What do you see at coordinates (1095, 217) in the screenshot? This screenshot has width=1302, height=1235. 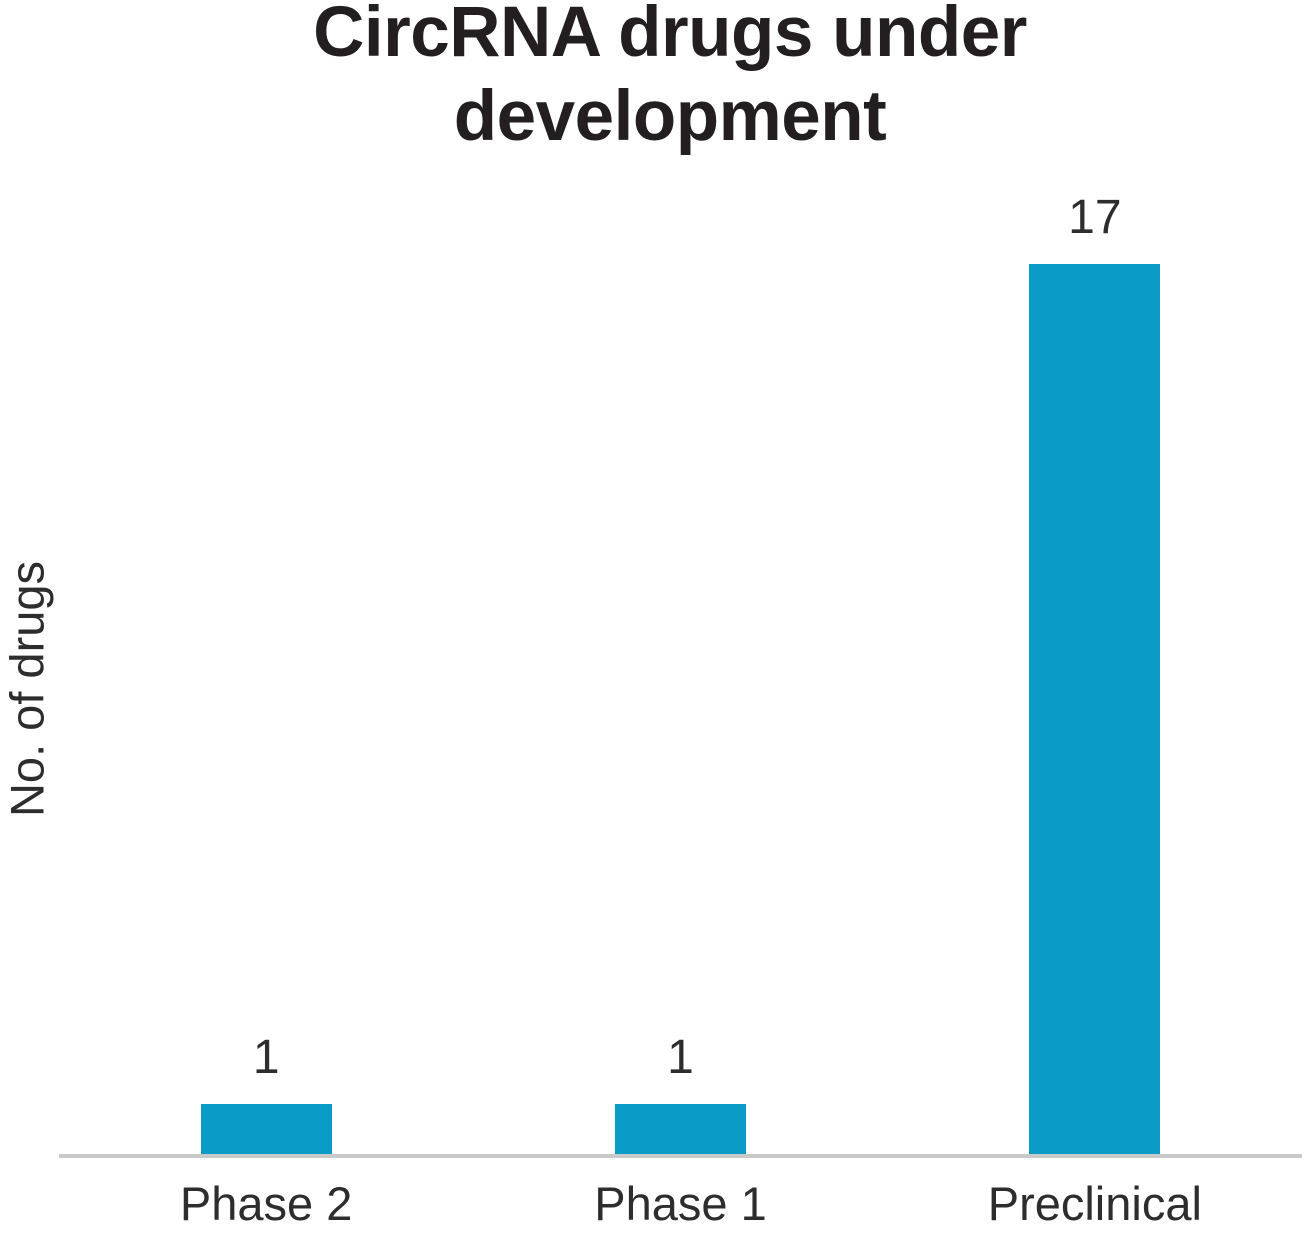 I see `bar-value-label: 17` at bounding box center [1095, 217].